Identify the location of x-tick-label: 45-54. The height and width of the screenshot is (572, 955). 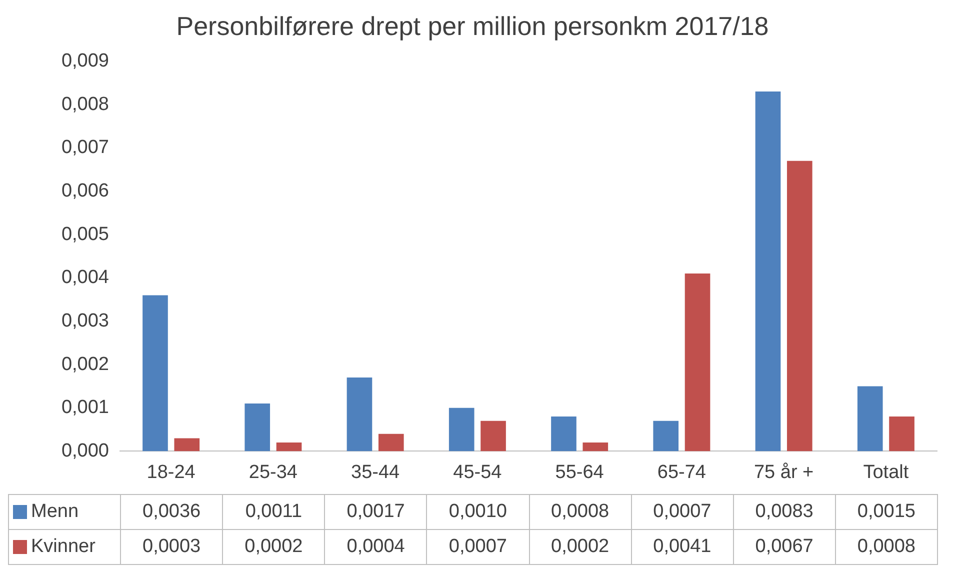
(477, 472).